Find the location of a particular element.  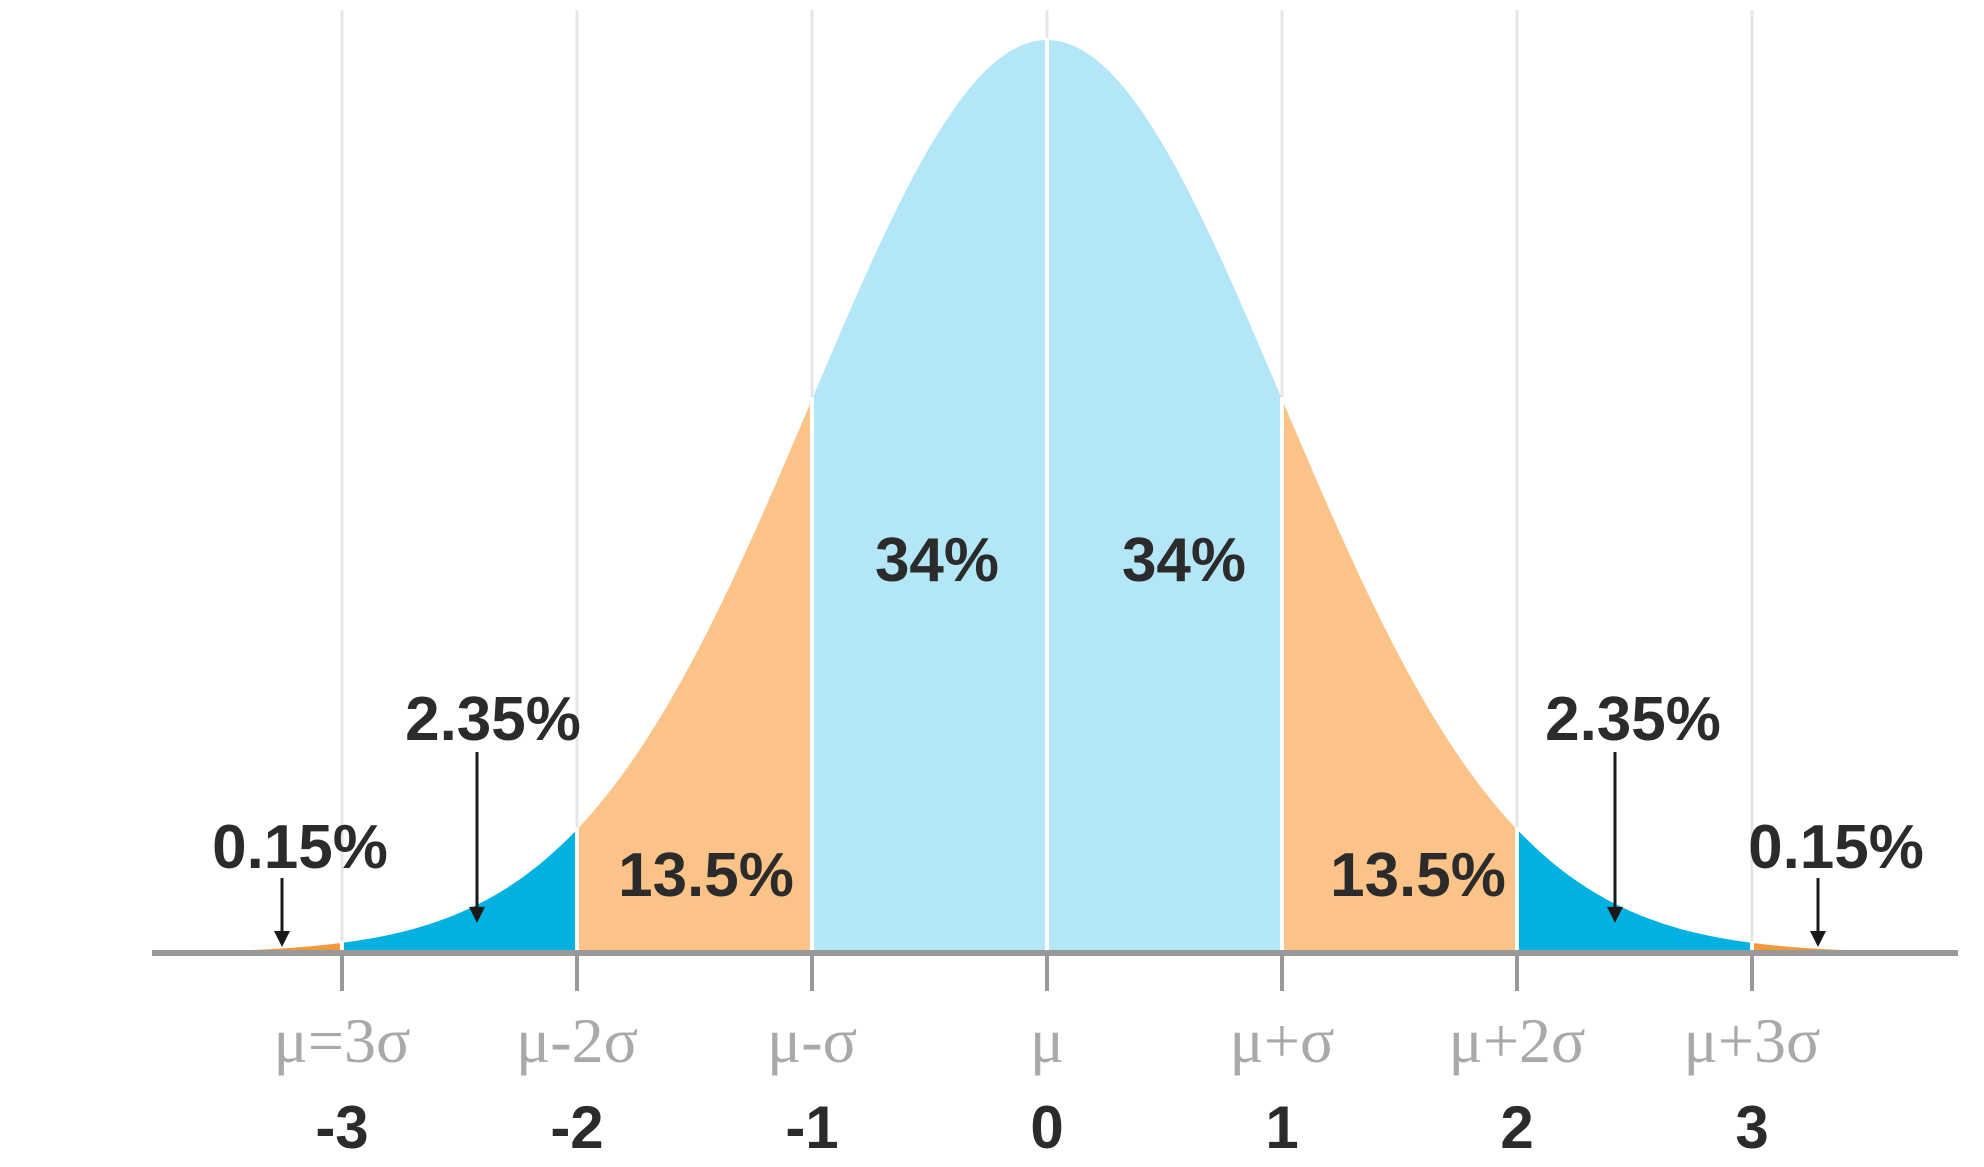

tick-value-3: 0 is located at coordinates (1046, 1127).